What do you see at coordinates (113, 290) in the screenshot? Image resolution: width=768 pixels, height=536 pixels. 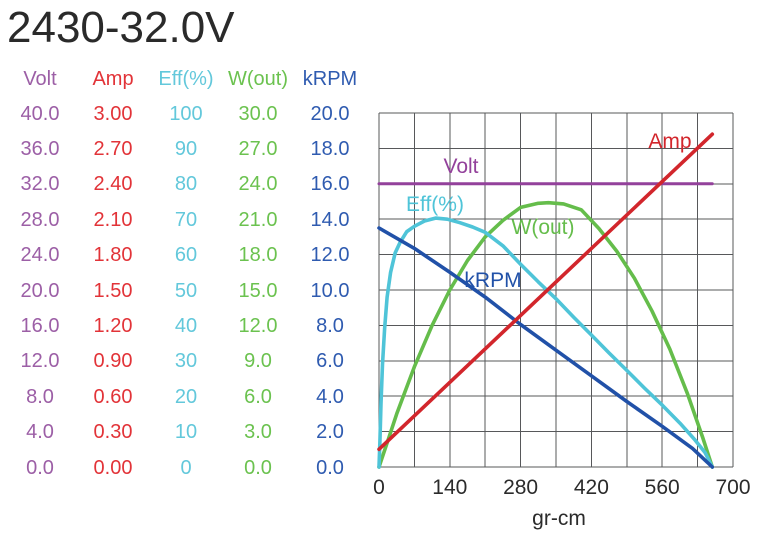 I see `table-cell: 1.50` at bounding box center [113, 290].